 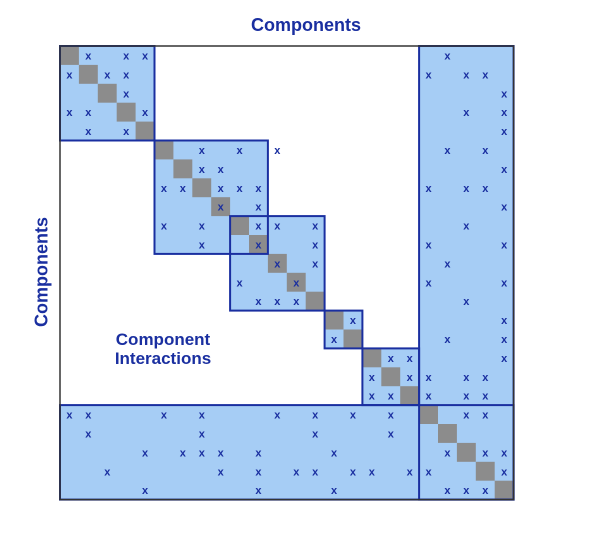 I want to click on module-2-border, so click(x=211, y=197).